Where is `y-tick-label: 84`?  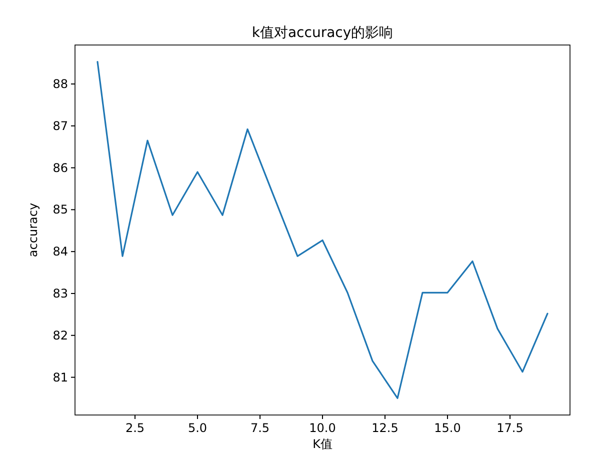 y-tick-label: 84 is located at coordinates (60, 251).